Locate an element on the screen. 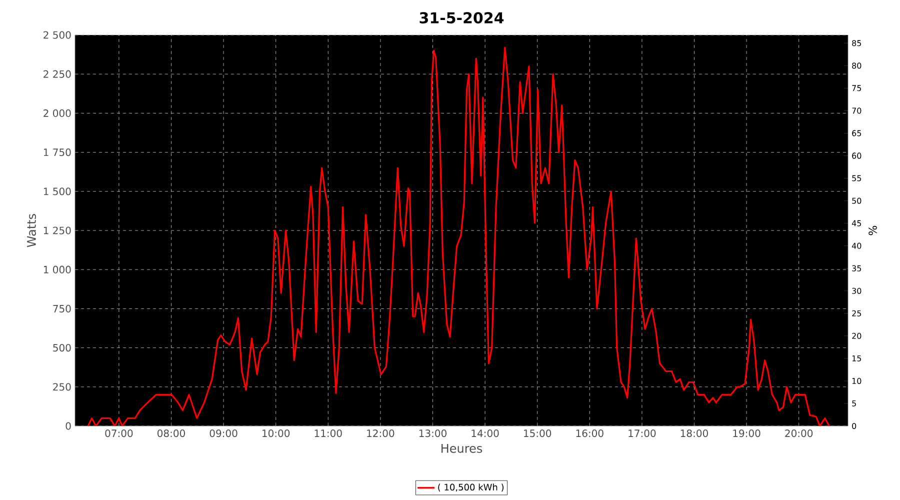 Image resolution: width=900 pixels, height=500 pixels. x-tick-label: 16:00 is located at coordinates (590, 434).